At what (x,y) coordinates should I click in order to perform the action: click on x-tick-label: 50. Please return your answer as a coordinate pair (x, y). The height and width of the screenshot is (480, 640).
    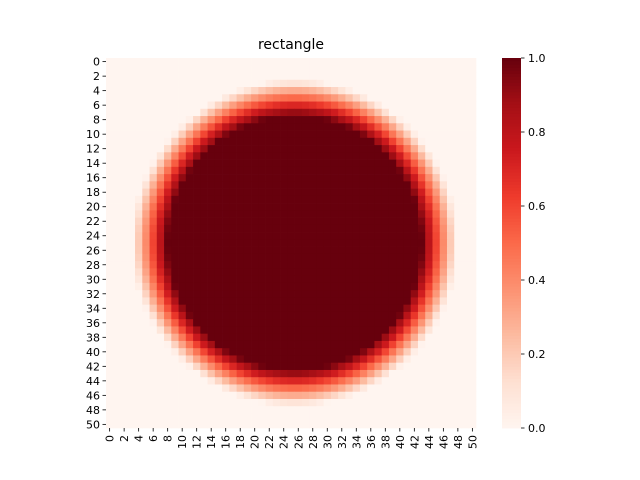
    Looking at the image, I should click on (472, 442).